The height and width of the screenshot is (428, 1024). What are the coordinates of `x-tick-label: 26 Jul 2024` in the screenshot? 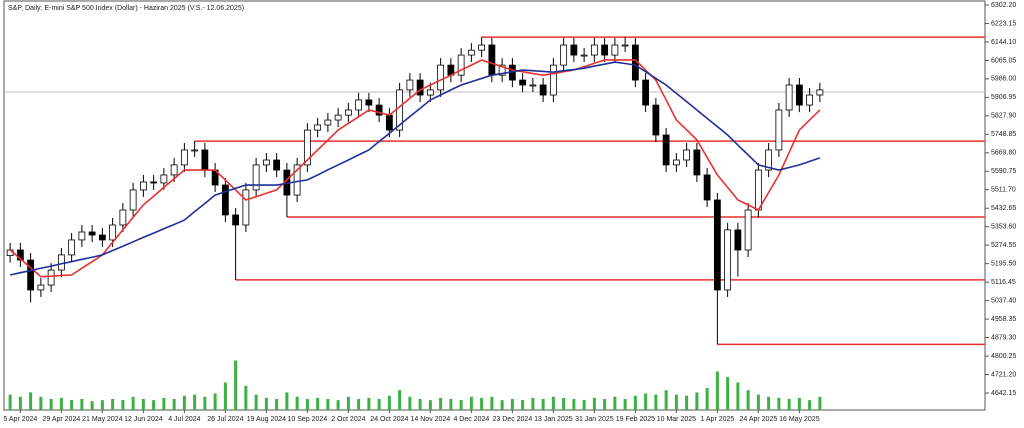 It's located at (225, 419).